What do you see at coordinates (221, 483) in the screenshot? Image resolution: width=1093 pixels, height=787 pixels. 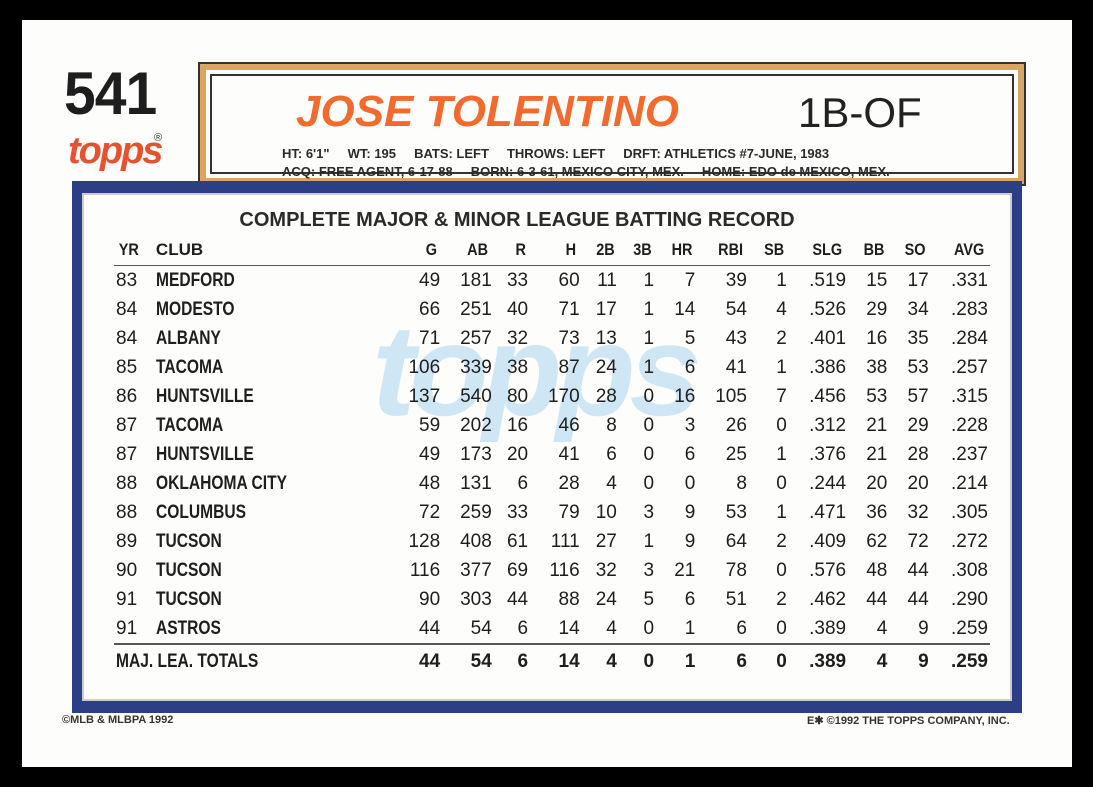 I see `table-cell: OKLAHOMA CITY` at bounding box center [221, 483].